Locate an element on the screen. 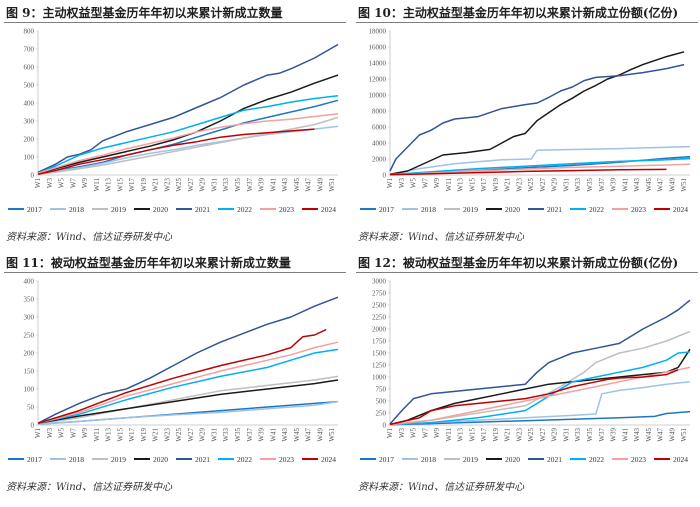 The height and width of the screenshot is (507, 700). y-tick-label: 2000 is located at coordinates (379, 330).